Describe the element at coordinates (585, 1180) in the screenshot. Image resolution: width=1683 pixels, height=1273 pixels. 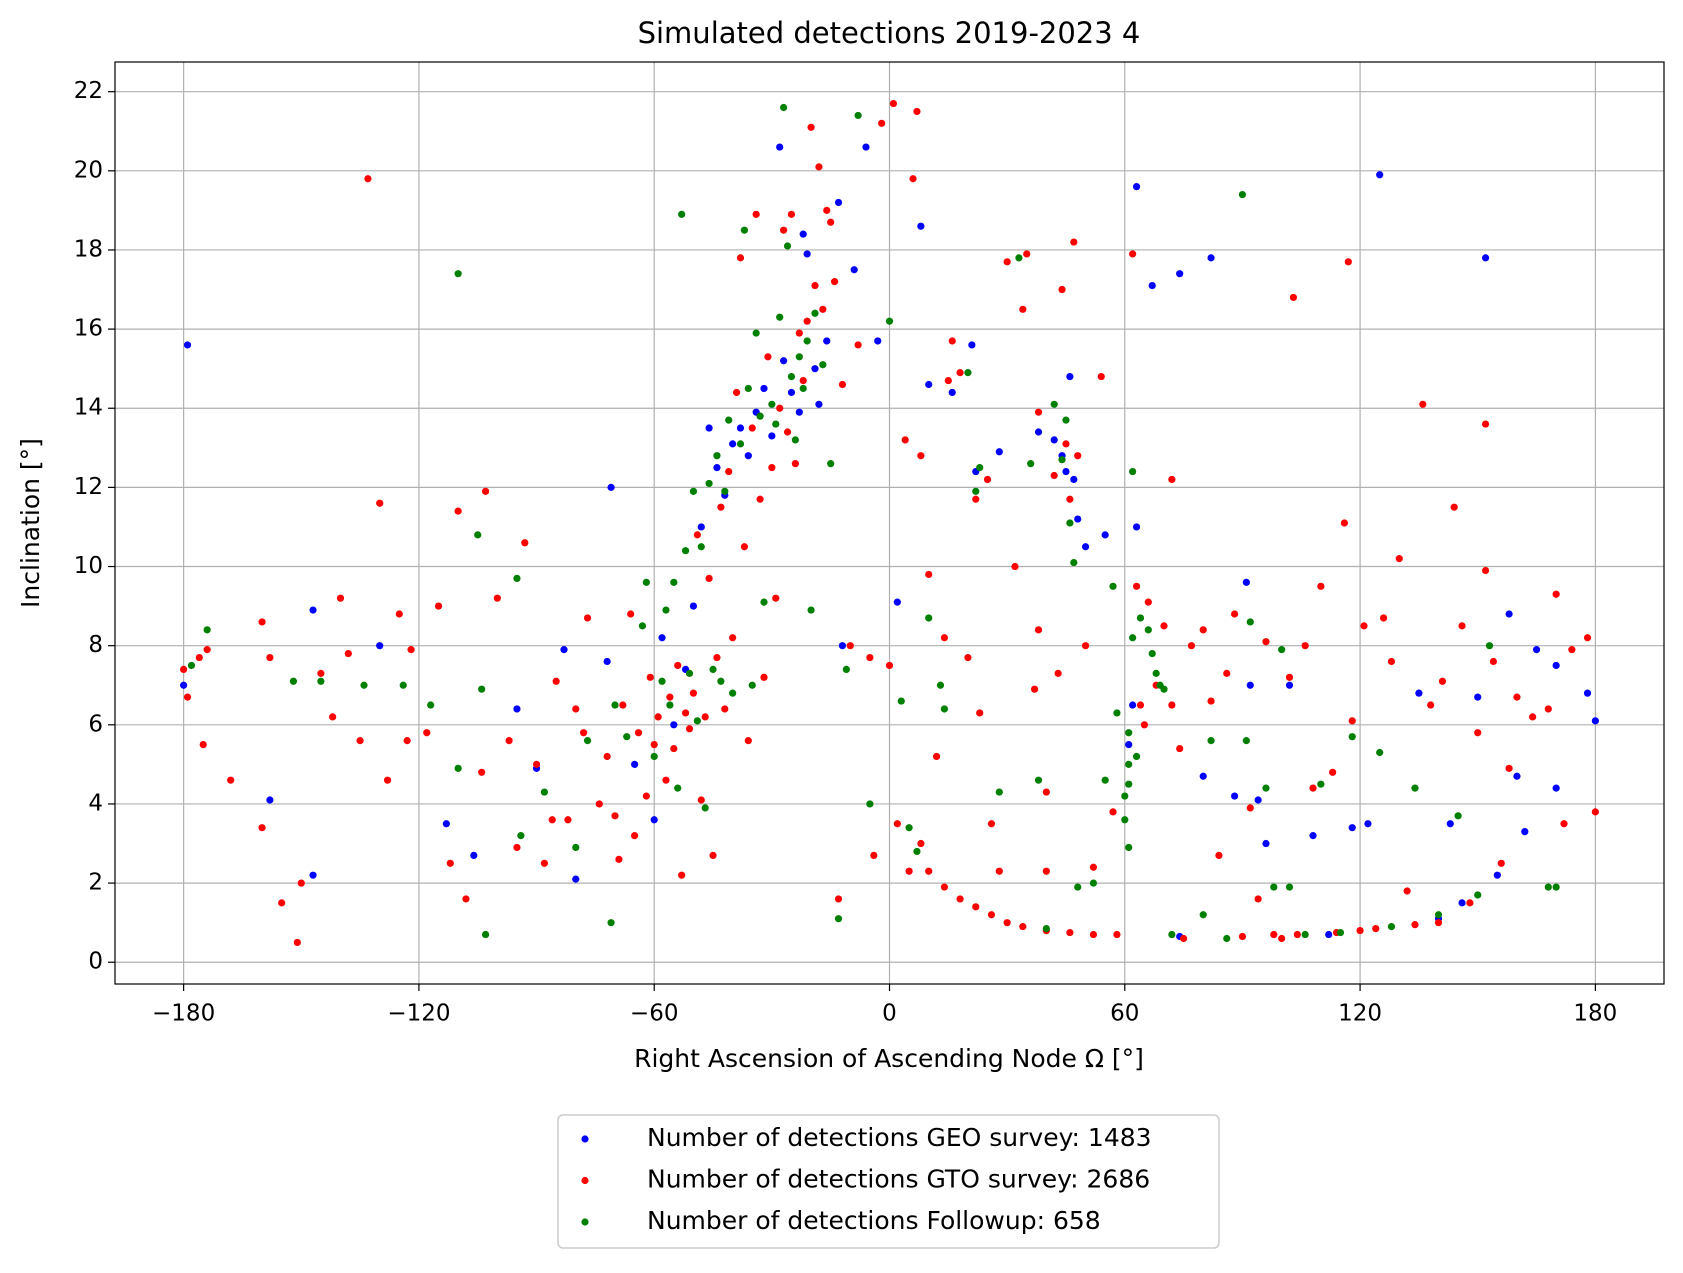
I see `legend-marker` at that location.